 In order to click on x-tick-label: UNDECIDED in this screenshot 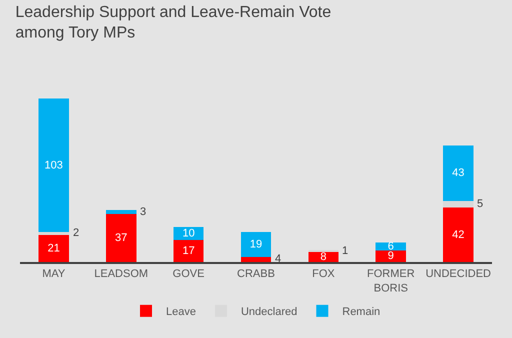, I will do `click(459, 274)`.